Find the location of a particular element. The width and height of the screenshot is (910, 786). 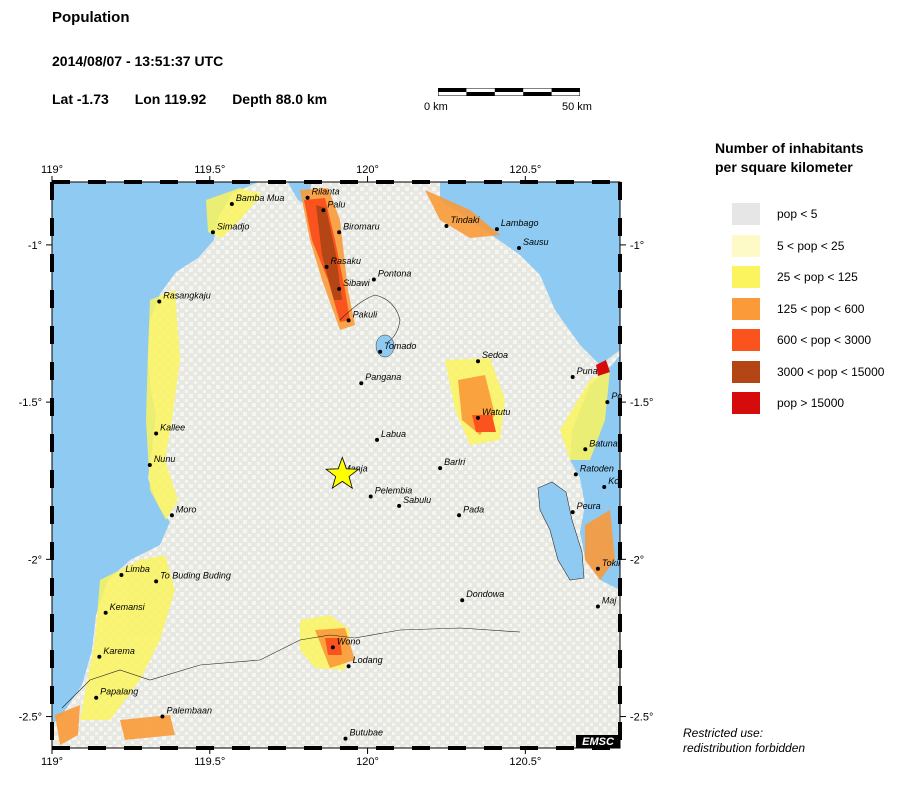

legend-label: pop < 5 is located at coordinates (797, 214).